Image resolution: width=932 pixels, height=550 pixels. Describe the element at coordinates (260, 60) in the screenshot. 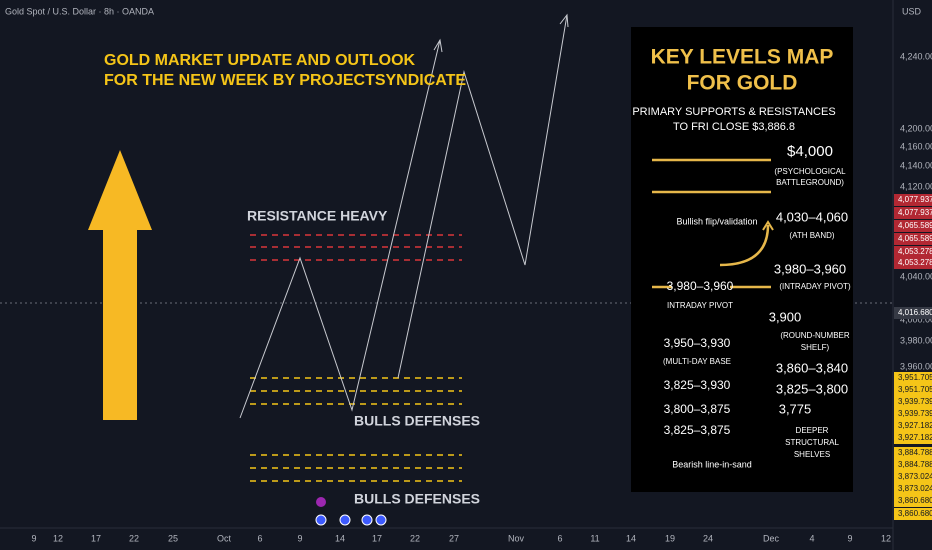

I see `headline: GOLD MARKET UPDATE AND OUTLOOK` at that location.